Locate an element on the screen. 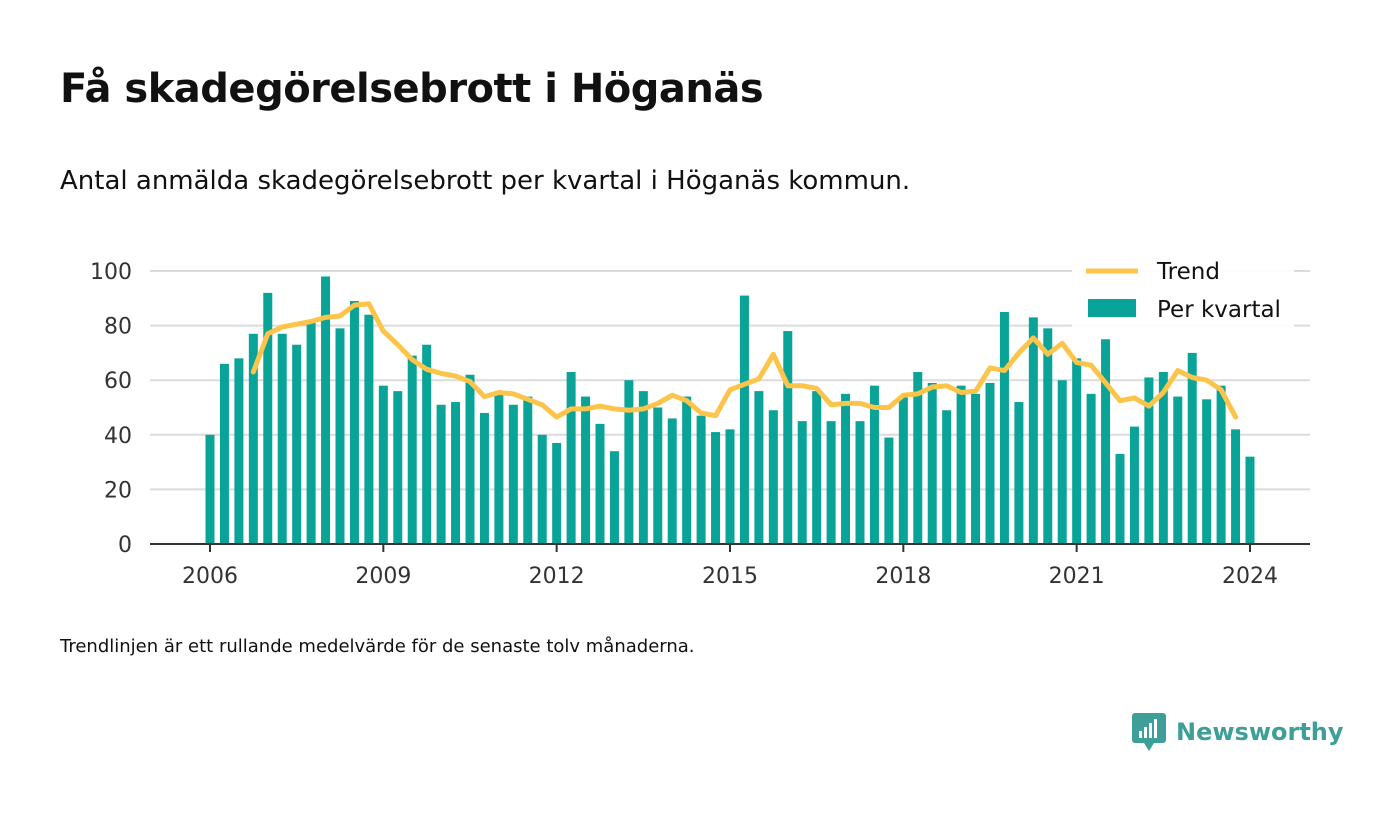 The image size is (1400, 813). trend-series is located at coordinates (744, 360).